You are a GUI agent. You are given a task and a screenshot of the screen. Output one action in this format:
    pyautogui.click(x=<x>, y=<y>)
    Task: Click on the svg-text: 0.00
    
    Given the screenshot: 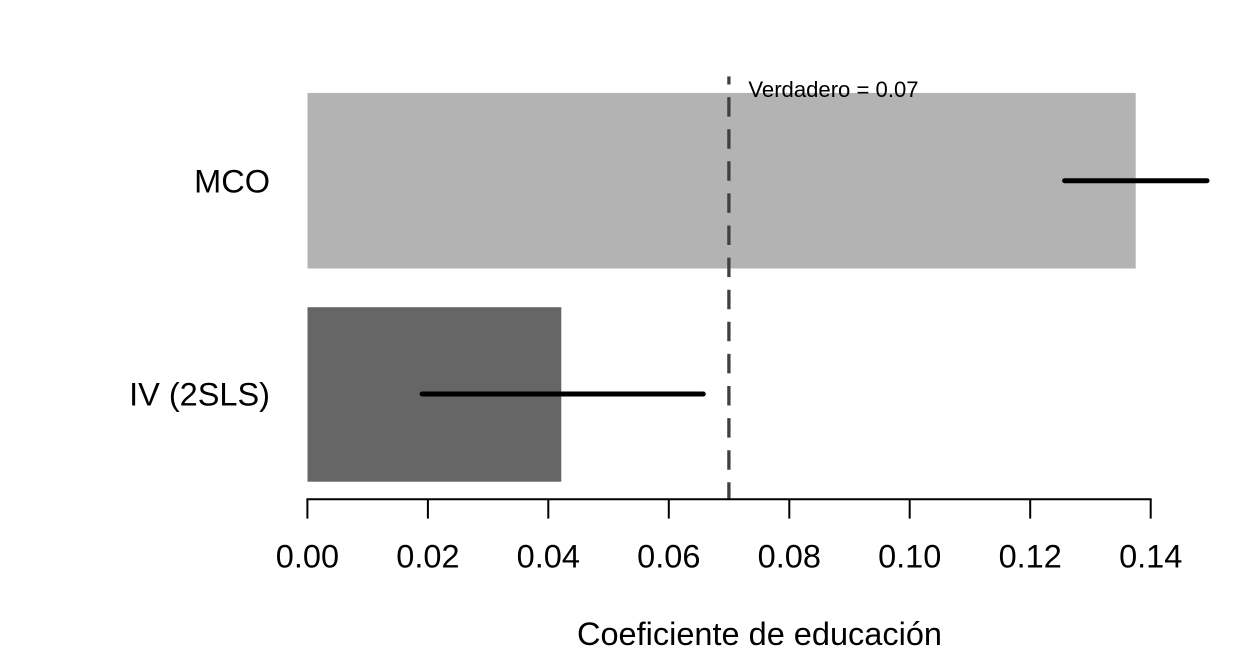 What is the action you would take?
    pyautogui.click(x=307, y=557)
    